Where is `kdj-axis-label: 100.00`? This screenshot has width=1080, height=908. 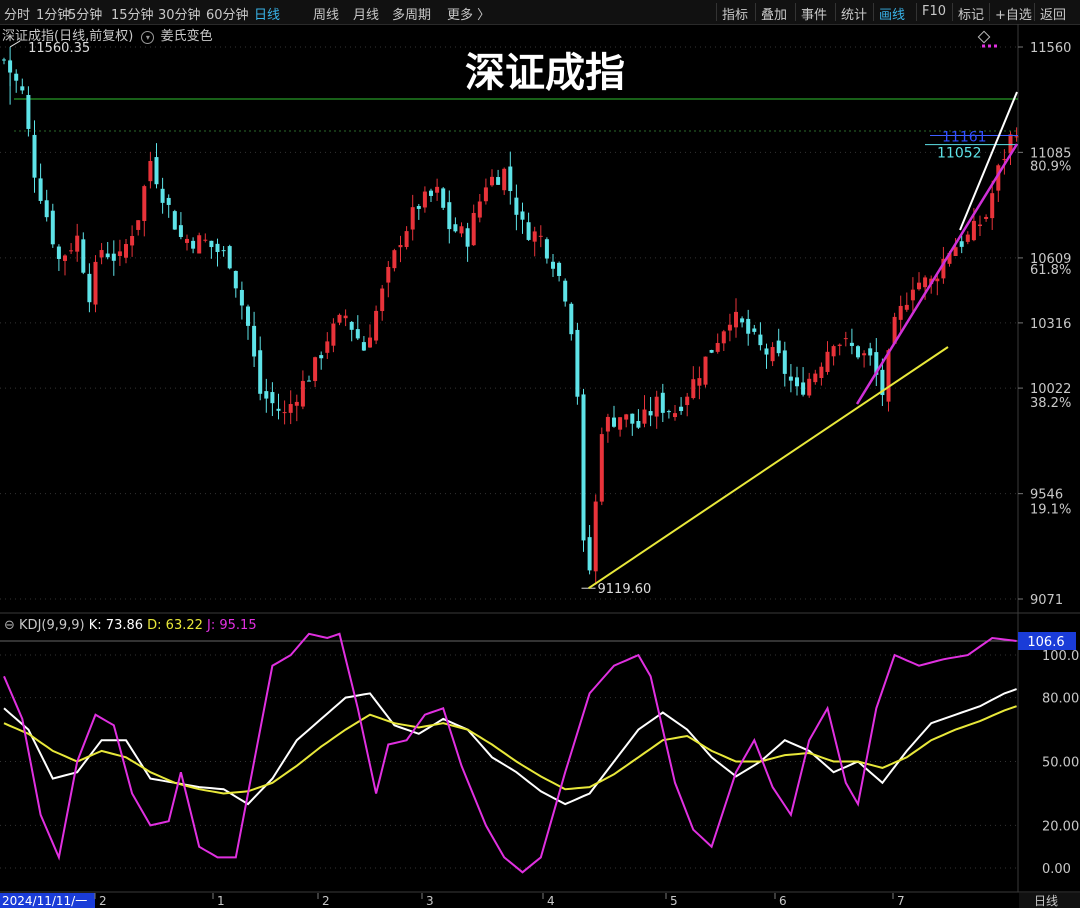 kdj-axis-label: 100.00 is located at coordinates (1061, 656).